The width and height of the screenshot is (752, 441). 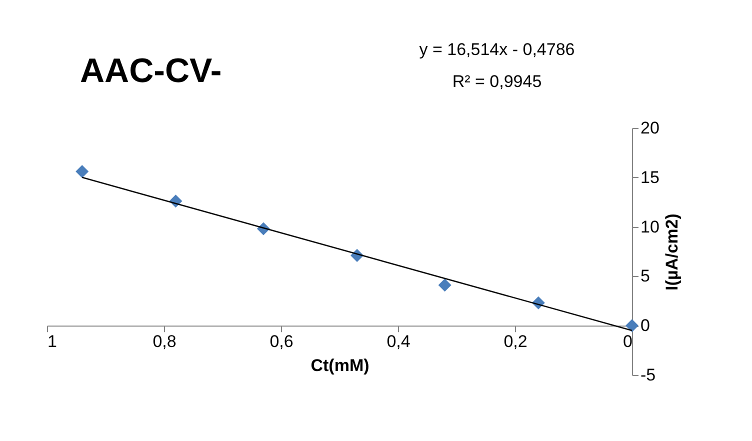 I want to click on text: y = 16,514x - 0,4786, so click(x=497, y=49).